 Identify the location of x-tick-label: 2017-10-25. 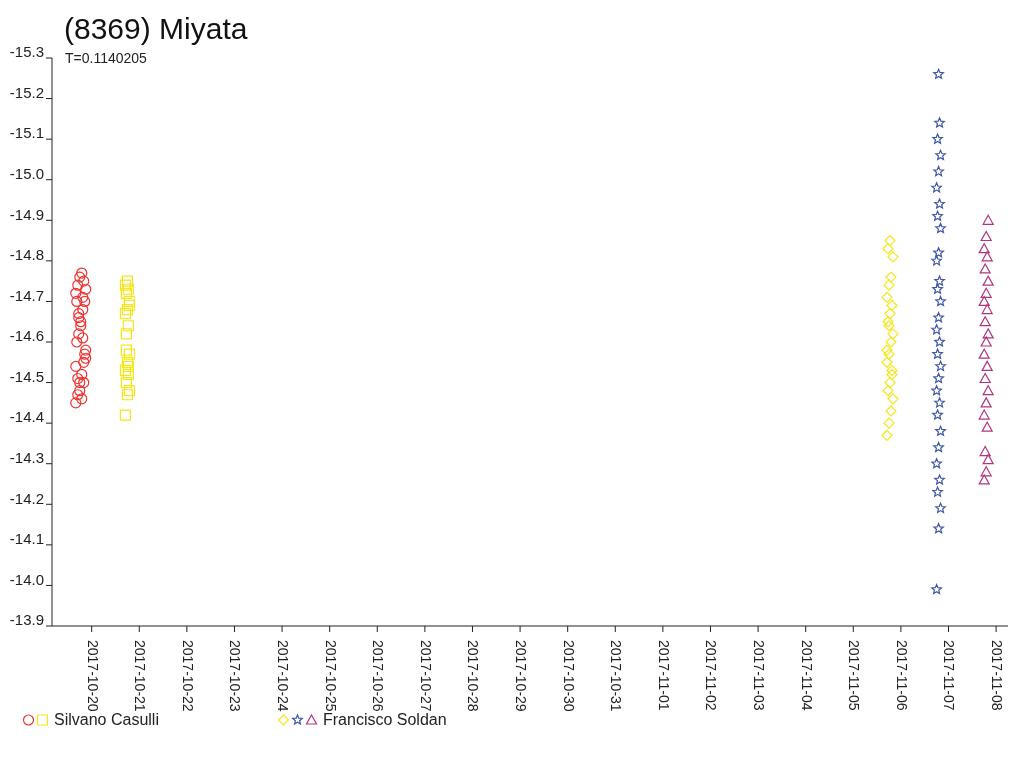
(330, 676).